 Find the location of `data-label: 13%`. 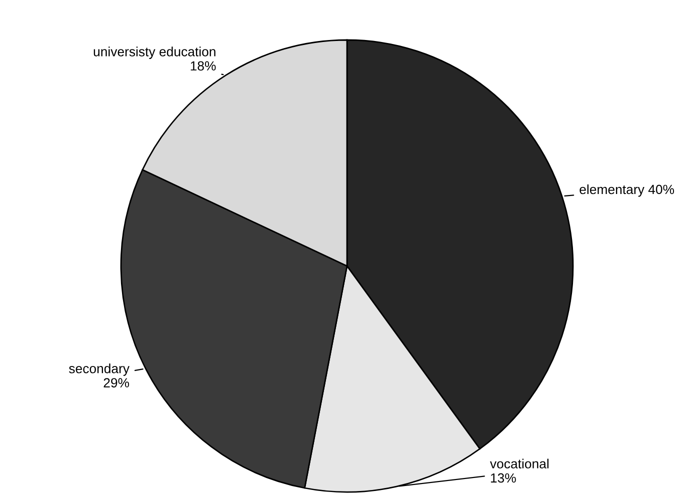

data-label: 13% is located at coordinates (503, 478).